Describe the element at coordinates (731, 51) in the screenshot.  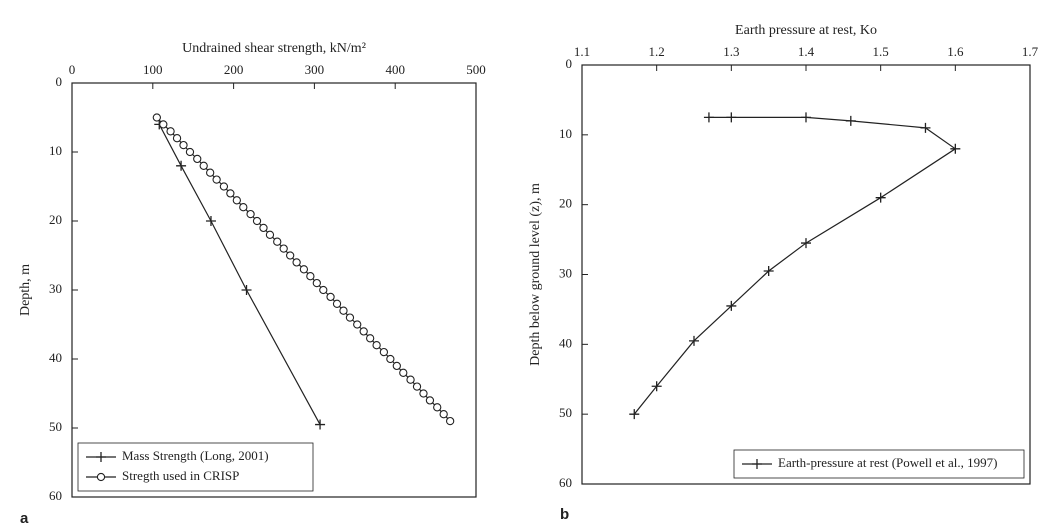
I see `x-tick-label: 1.3` at that location.